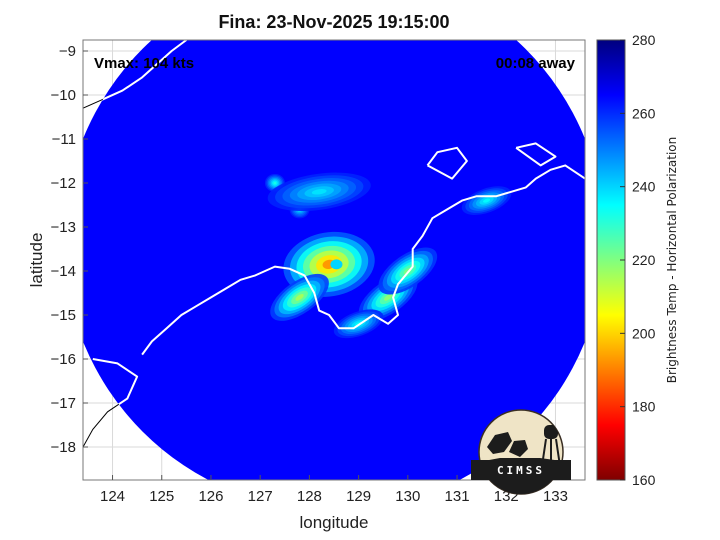  Describe the element at coordinates (63, 359) in the screenshot. I see `y-tick-label: −16` at that location.